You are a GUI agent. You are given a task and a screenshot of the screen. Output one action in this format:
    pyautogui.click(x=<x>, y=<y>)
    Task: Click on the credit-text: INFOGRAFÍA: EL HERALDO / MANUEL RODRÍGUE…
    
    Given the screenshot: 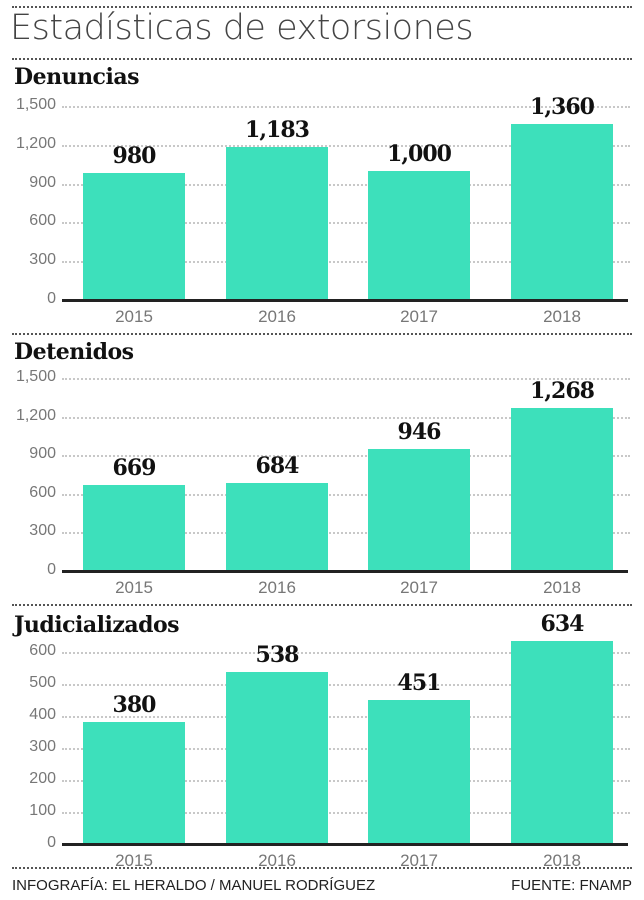 What is the action you would take?
    pyautogui.click(x=194, y=885)
    